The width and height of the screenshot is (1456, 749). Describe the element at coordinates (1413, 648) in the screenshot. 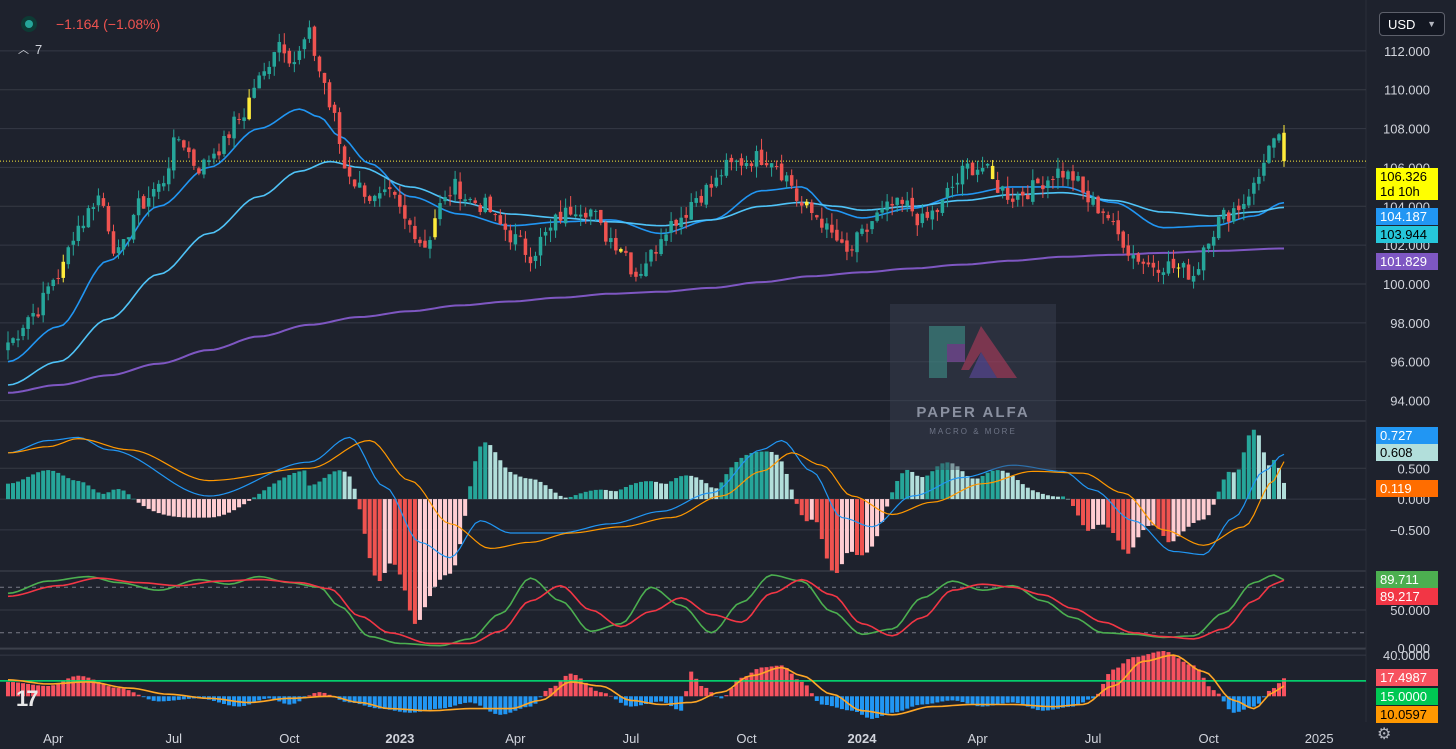

I see `y-tick-label: 0.000` at that location.